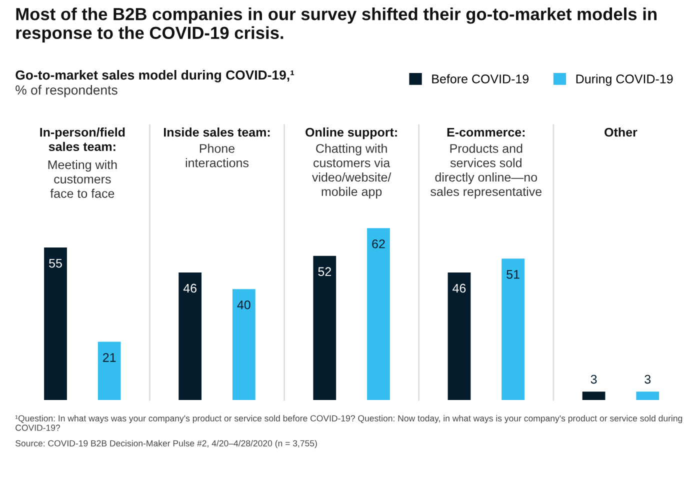 The height and width of the screenshot is (500, 688). What do you see at coordinates (336, 25) in the screenshot?
I see `chart-title: Most of the B2B companies in our survey shifted their go-to-market models in response to the COVID-19 crisis.` at bounding box center [336, 25].